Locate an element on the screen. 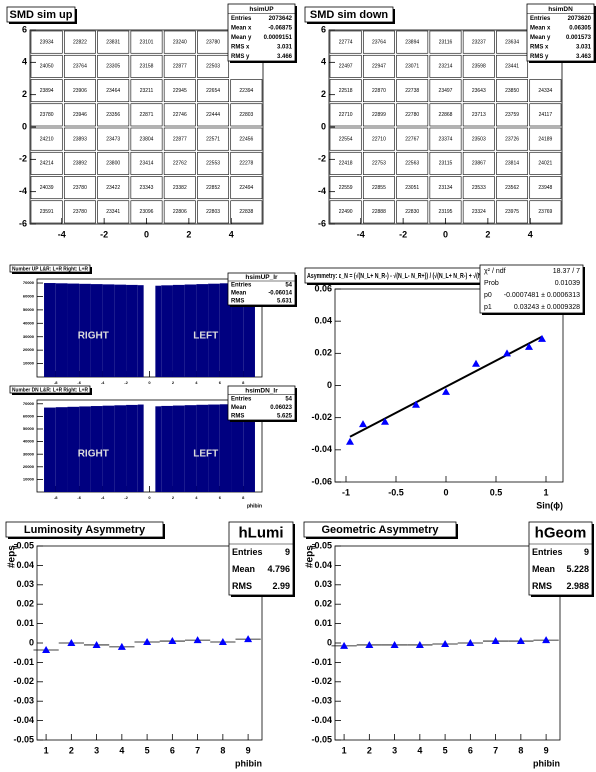 The height and width of the screenshot is (772, 596). stats-label: Mean y is located at coordinates (241, 38).